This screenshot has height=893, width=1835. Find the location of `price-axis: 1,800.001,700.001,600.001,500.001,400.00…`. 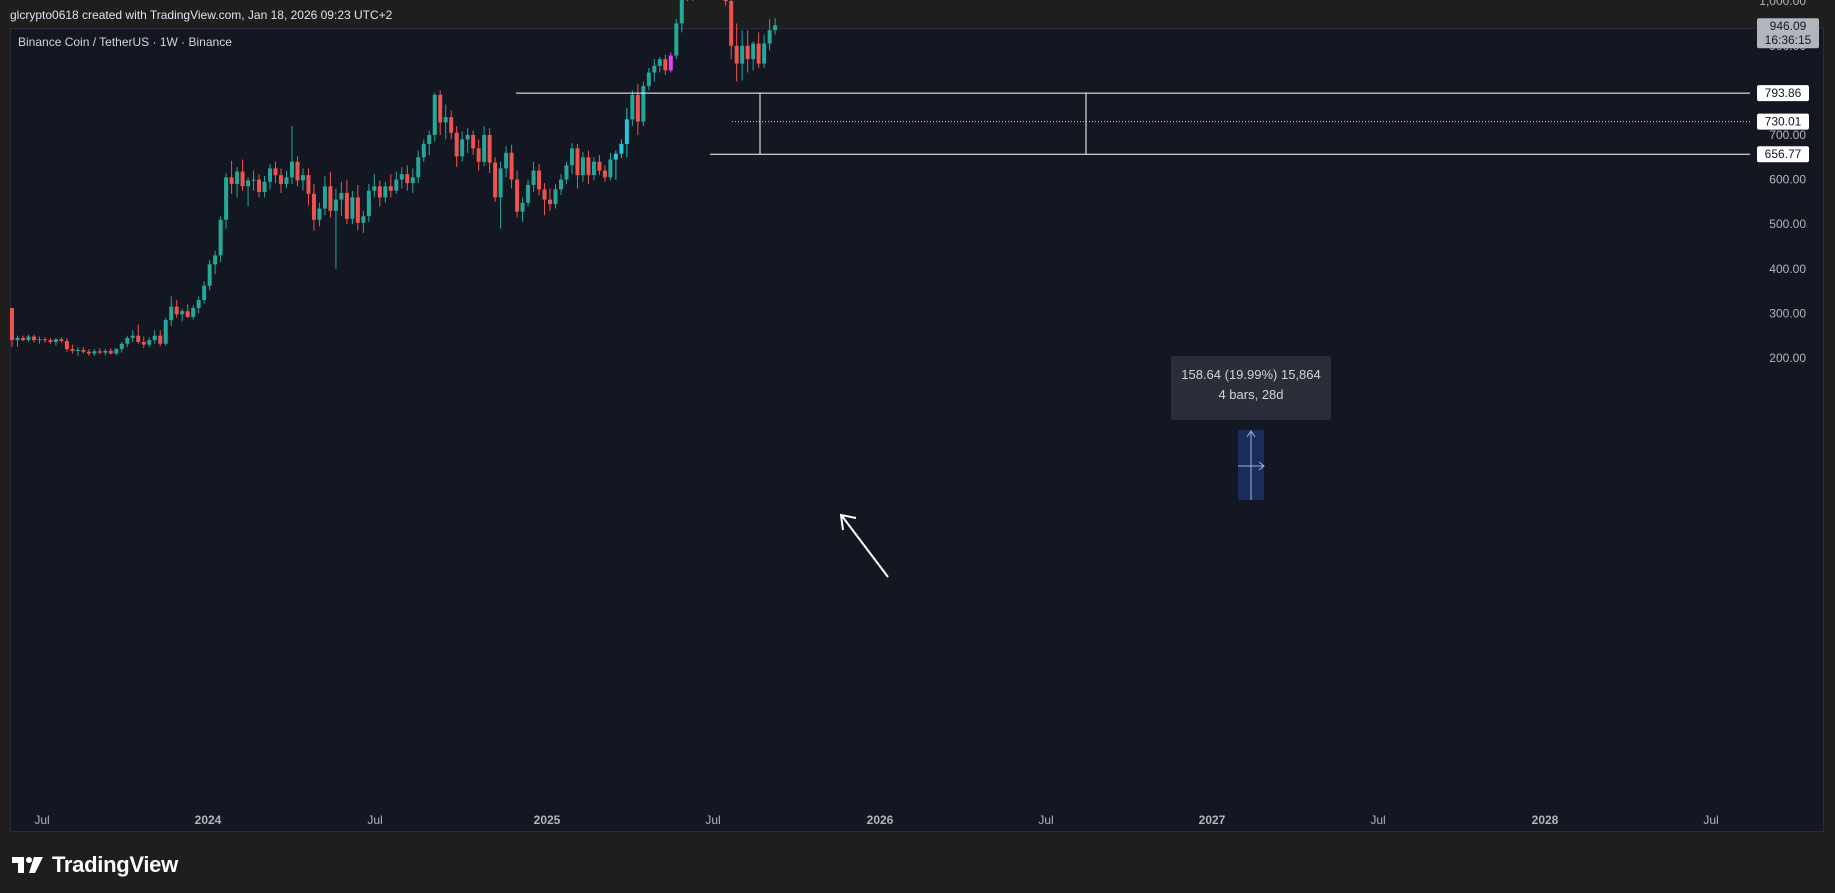

price-axis: 1,800.001,700.001,600.001,500.001,400.00… is located at coordinates (1788, 182).